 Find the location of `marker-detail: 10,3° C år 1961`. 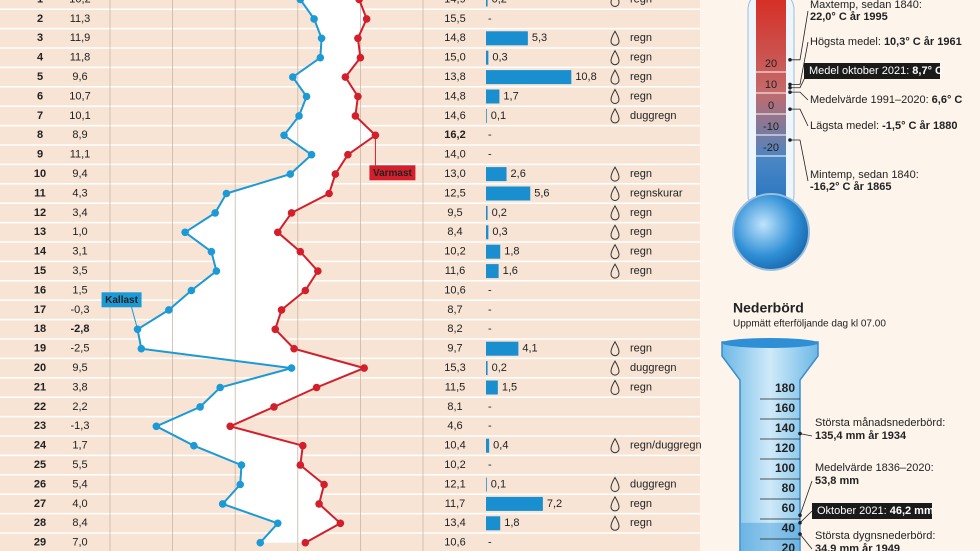

marker-detail: 10,3° C år 1961 is located at coordinates (923, 42).